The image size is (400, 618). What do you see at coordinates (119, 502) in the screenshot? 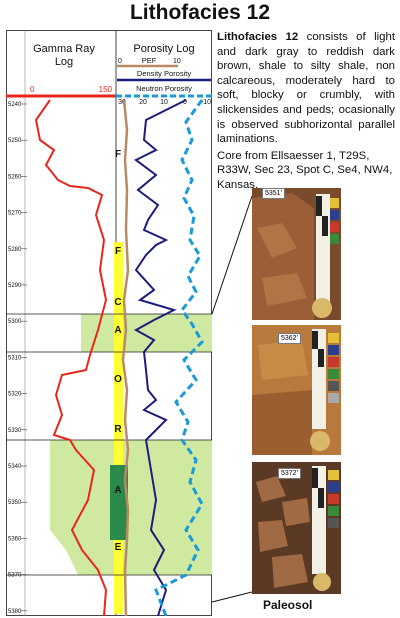
I see `paleosol-interval-bar` at bounding box center [119, 502].